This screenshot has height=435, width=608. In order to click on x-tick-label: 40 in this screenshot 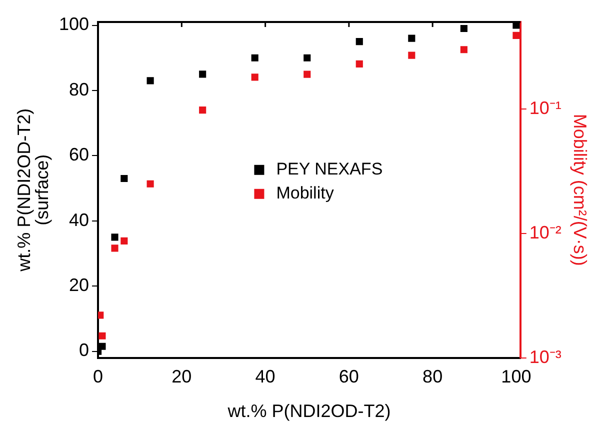, I will do `click(265, 376)`.